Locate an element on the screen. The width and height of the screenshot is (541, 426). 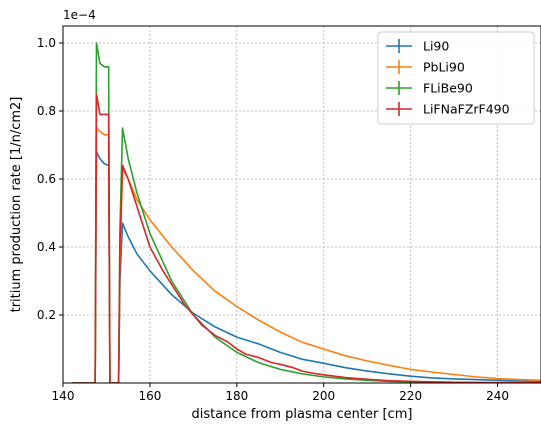
x-axis-label: distance from plasma center [cm] is located at coordinates (302, 414).